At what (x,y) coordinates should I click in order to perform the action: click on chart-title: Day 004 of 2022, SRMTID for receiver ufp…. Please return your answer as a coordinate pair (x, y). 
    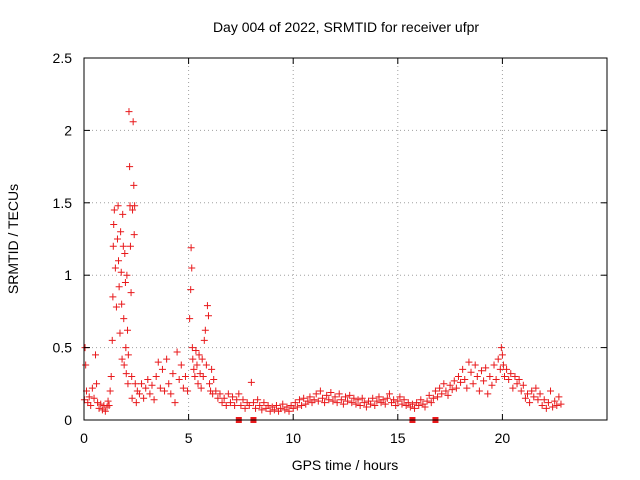
    Looking at the image, I should click on (346, 27).